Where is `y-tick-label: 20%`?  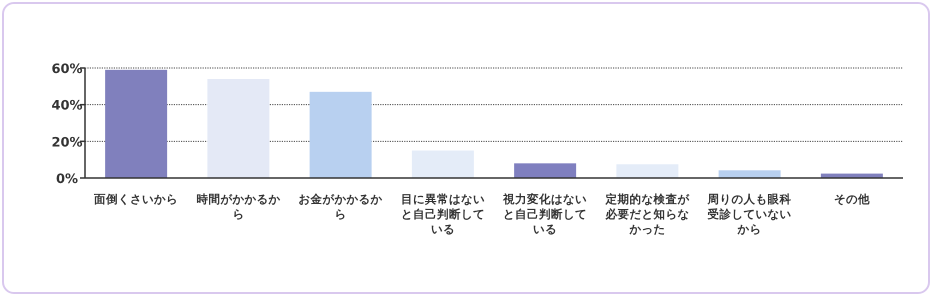
y-tick-label: 20% is located at coordinates (67, 142).